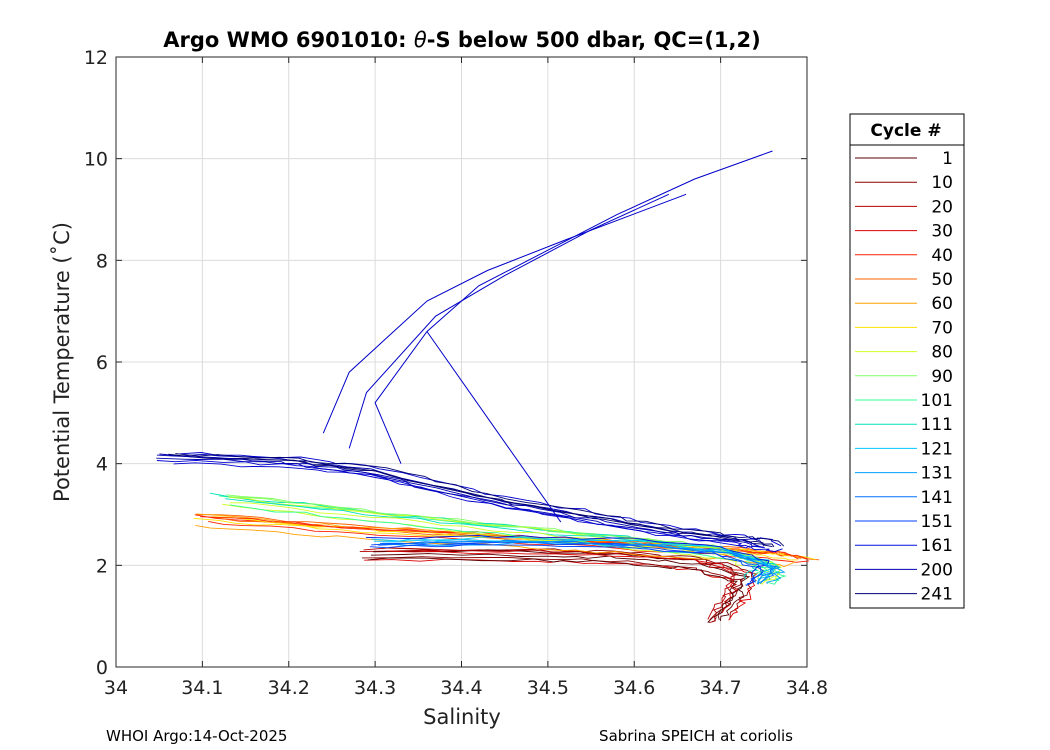  Describe the element at coordinates (96, 58) in the screenshot. I see `y-tick-label: 12` at that location.